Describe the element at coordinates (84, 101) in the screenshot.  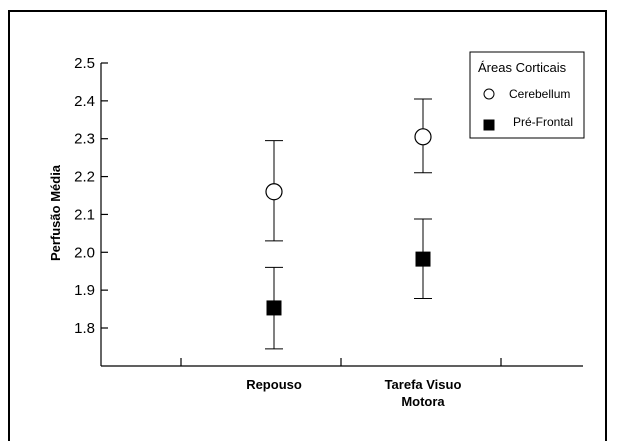
I see `y-tick-label: 2.4` at that location.